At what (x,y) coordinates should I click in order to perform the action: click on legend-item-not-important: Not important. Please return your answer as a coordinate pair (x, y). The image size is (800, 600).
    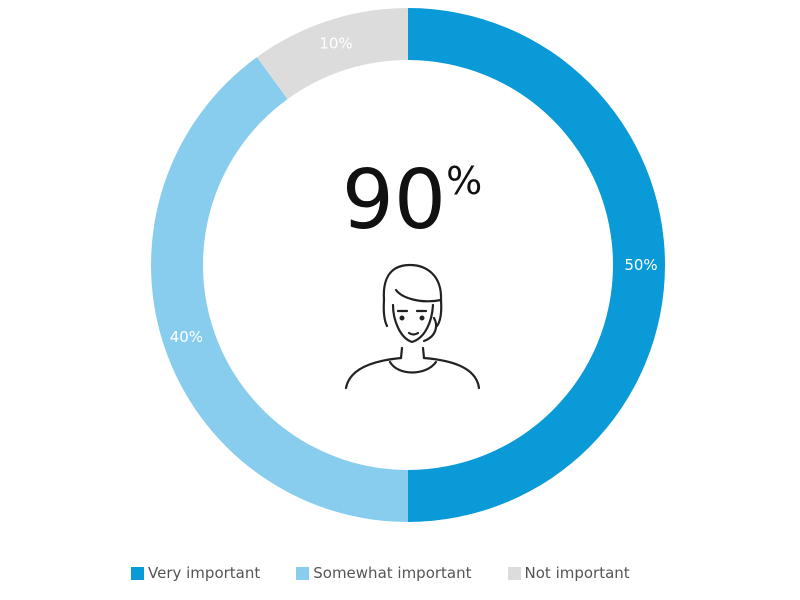
    Looking at the image, I should click on (568, 573).